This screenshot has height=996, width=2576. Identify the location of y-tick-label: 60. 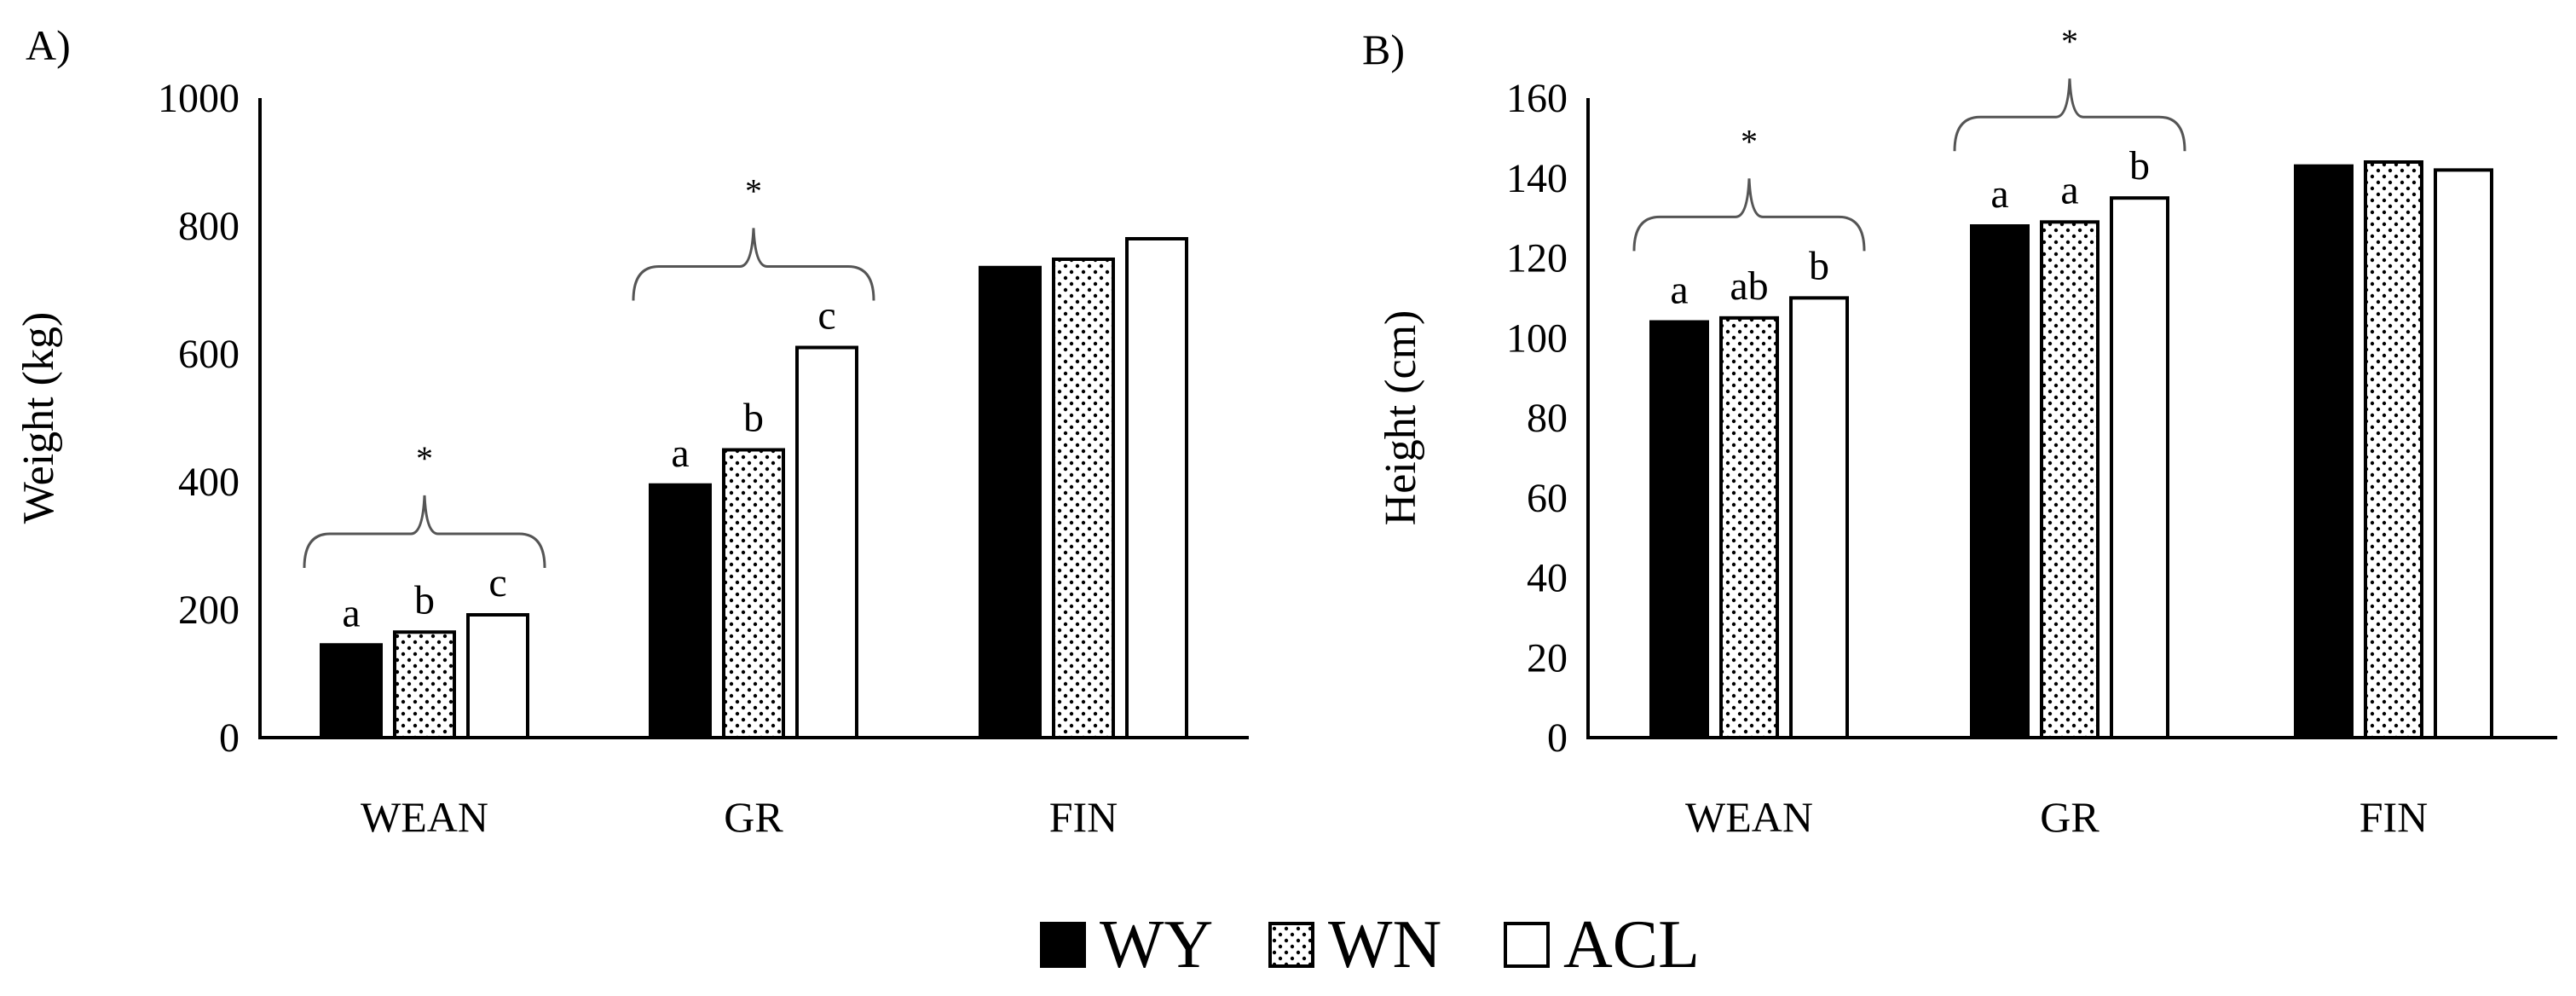
(1547, 498).